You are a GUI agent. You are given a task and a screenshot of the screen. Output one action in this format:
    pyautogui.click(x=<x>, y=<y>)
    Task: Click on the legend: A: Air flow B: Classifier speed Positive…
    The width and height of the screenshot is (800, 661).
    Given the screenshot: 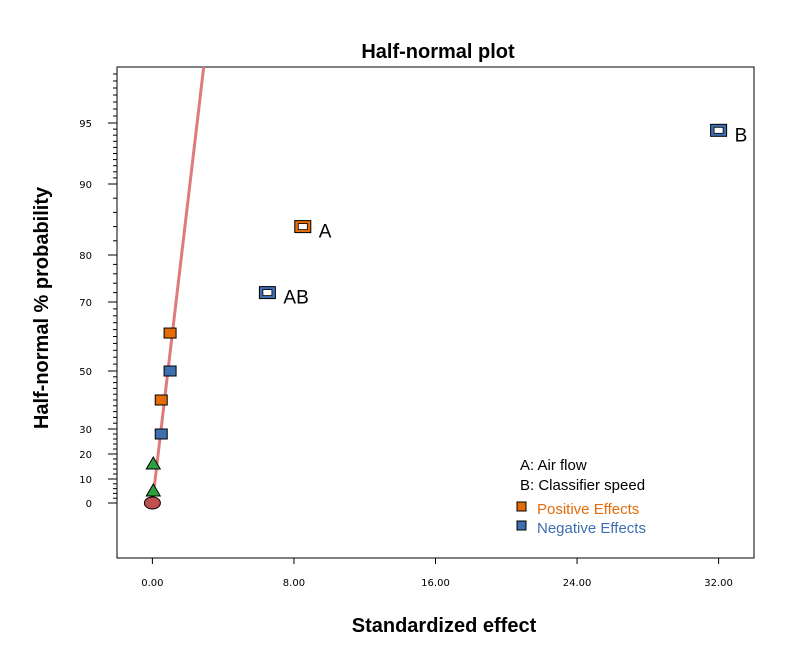 What is the action you would take?
    pyautogui.click(x=581, y=497)
    